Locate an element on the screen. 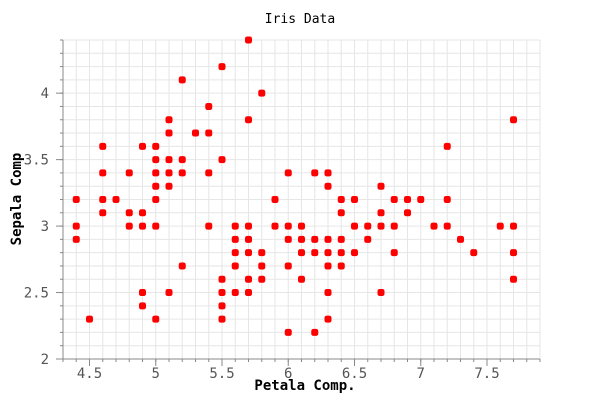  x-tick-label: 7.5 is located at coordinates (486, 374).